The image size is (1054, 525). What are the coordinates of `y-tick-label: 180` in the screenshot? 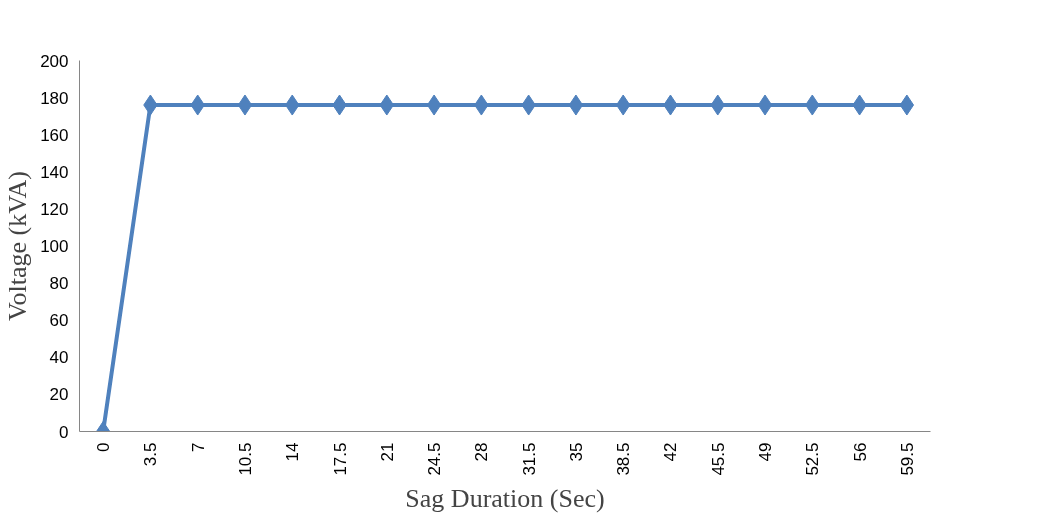 It's located at (54, 98).